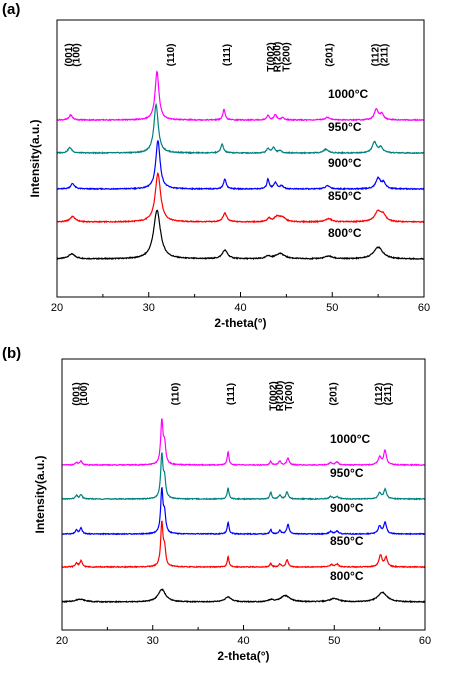  I want to click on x-tick-label-0-2: 40, so click(240, 308).